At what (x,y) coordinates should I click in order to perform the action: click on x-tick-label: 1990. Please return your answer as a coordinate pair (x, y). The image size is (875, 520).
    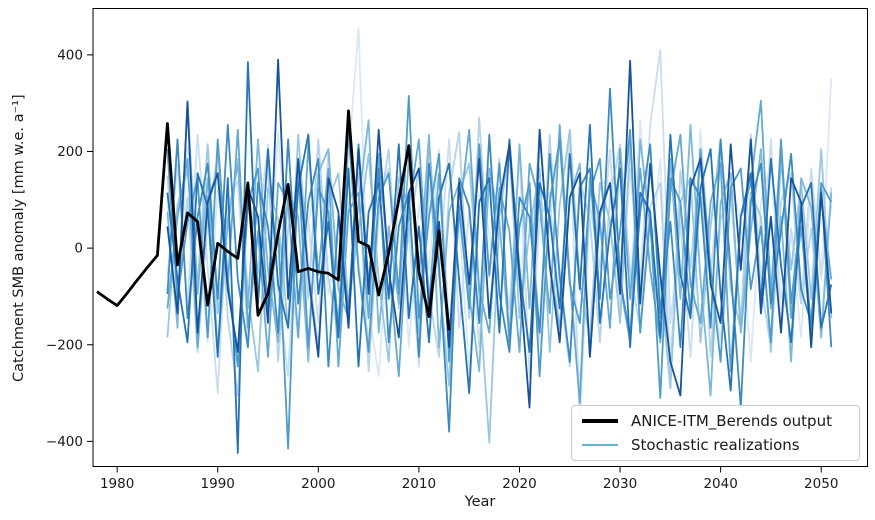
    Looking at the image, I should click on (218, 484).